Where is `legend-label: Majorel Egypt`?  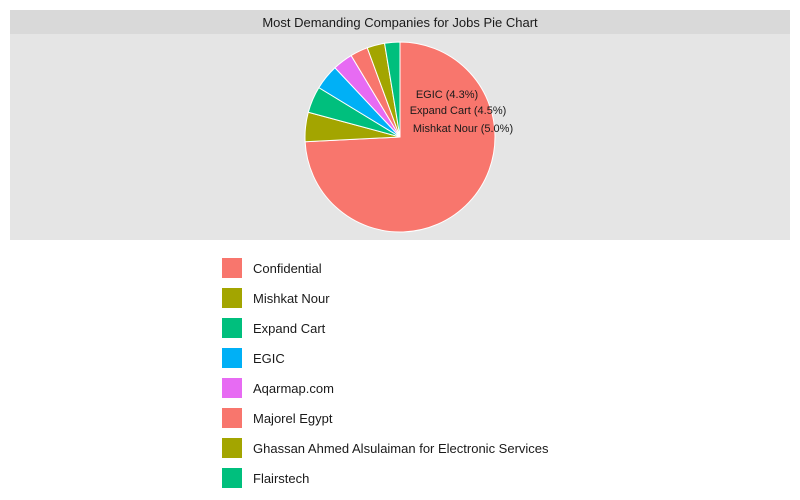 legend-label: Majorel Egypt is located at coordinates (293, 418).